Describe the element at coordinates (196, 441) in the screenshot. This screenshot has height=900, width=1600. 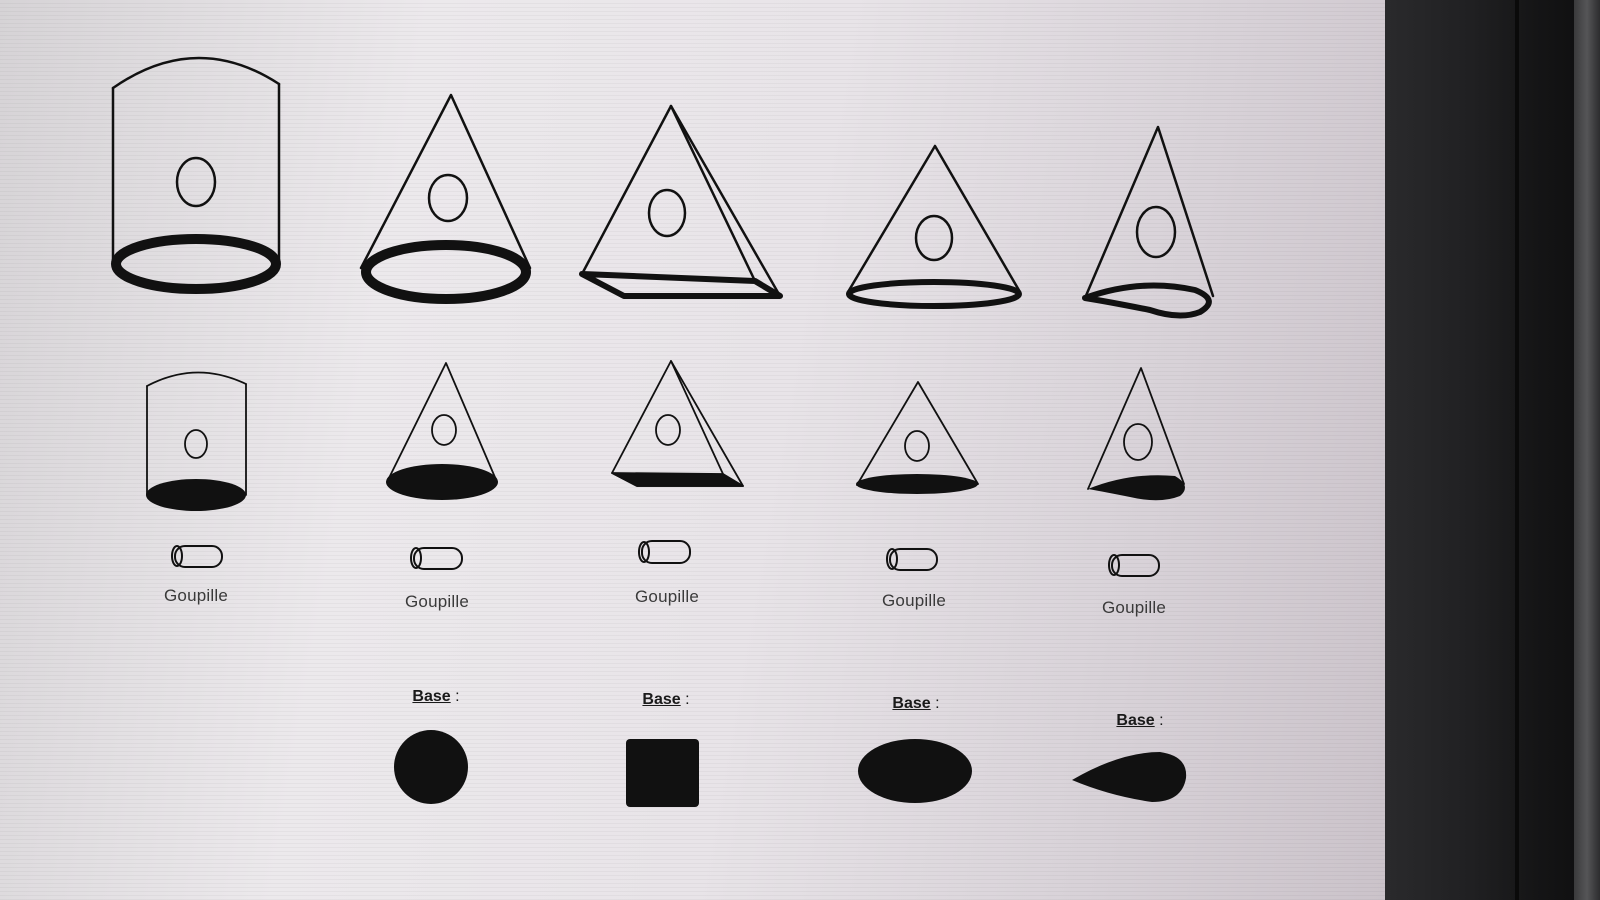
I see `small-cylinder-icon` at that location.